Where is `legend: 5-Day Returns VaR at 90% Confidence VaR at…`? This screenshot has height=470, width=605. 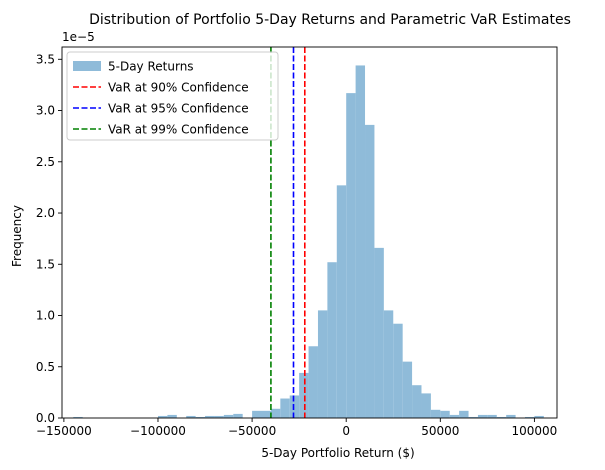
legend: 5-Day Returns VaR at 90% Confidence VaR at… is located at coordinates (172, 96).